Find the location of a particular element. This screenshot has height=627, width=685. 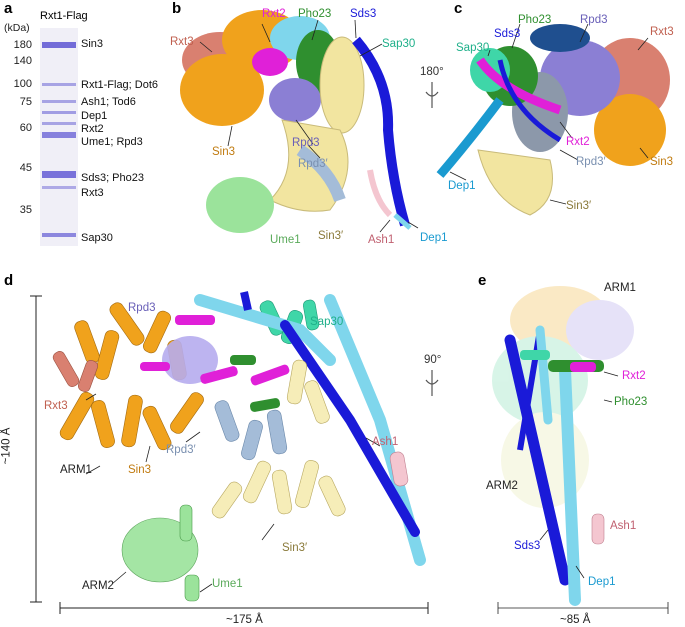

band-label: Ash1; Tod6 is located at coordinates (108, 102).